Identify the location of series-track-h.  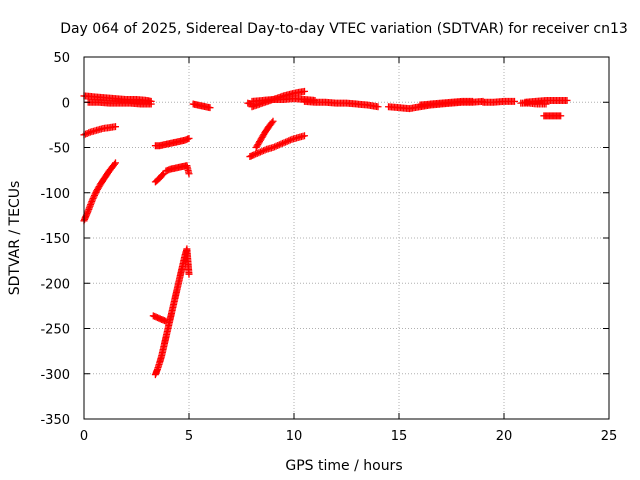
(172, 142).